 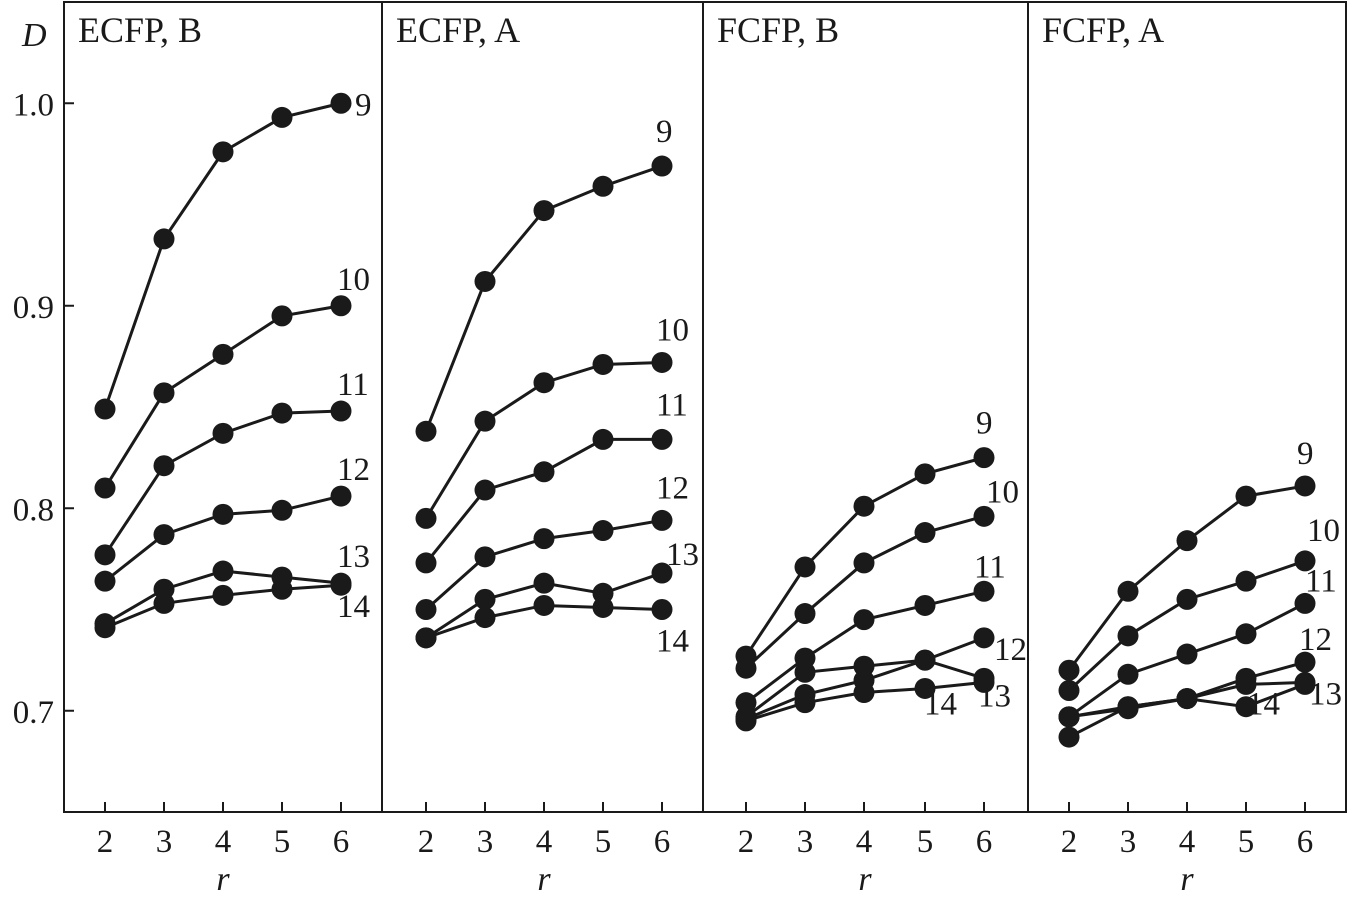 I want to click on x-tick-label-p3-3: 5, so click(x=925, y=842).